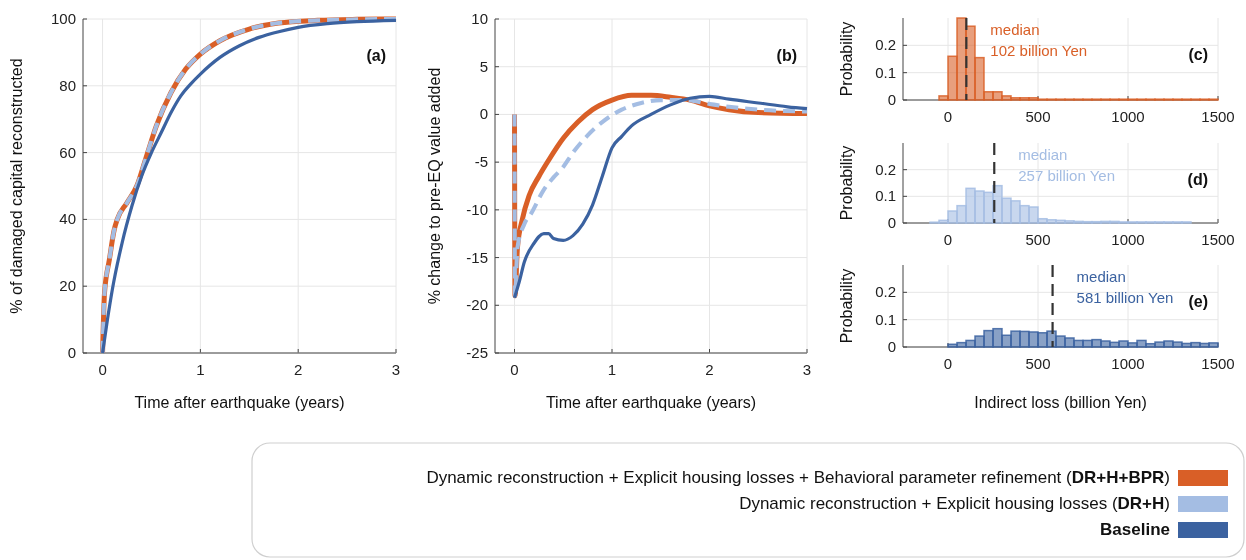  I want to click on y-tick-label: 60, so click(67, 152).